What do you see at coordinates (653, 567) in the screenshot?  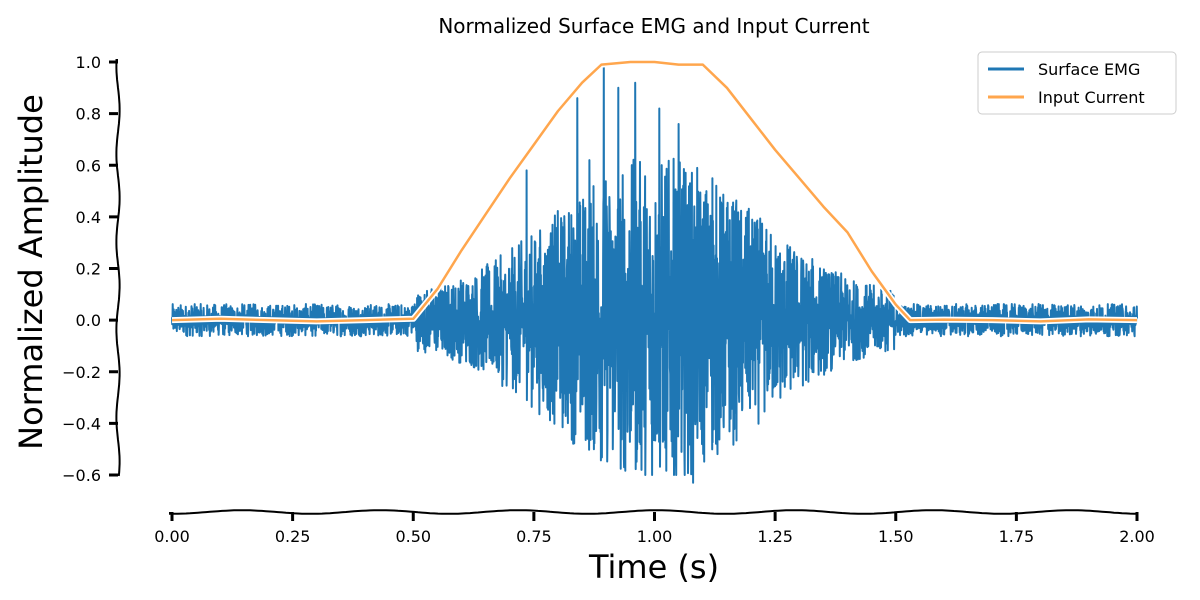 I see `x-axis-label: Time (s)` at bounding box center [653, 567].